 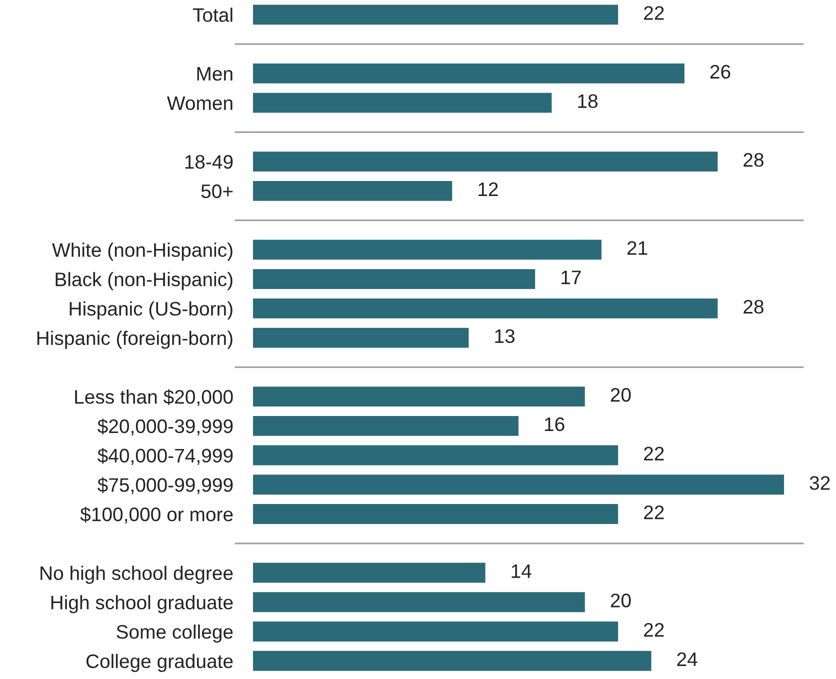 I want to click on data-label: 14, so click(x=522, y=571).